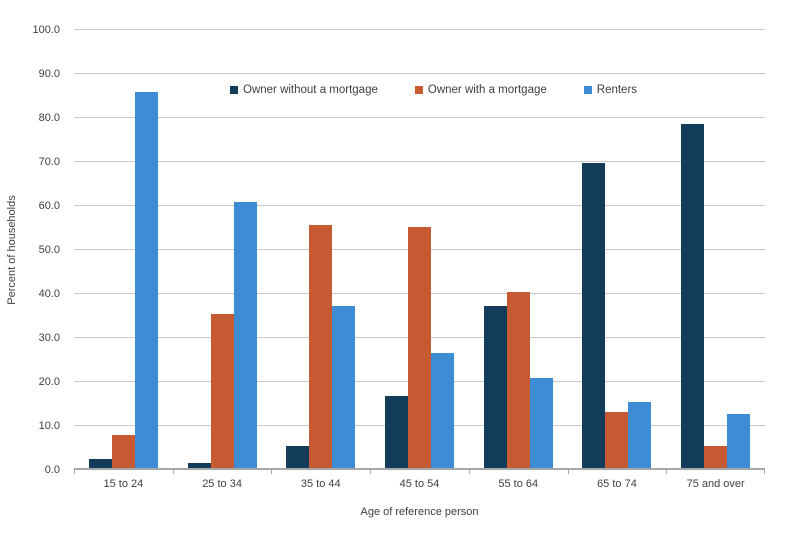  What do you see at coordinates (617, 260) in the screenshot?
I see `bar-group: 65 to 74` at bounding box center [617, 260].